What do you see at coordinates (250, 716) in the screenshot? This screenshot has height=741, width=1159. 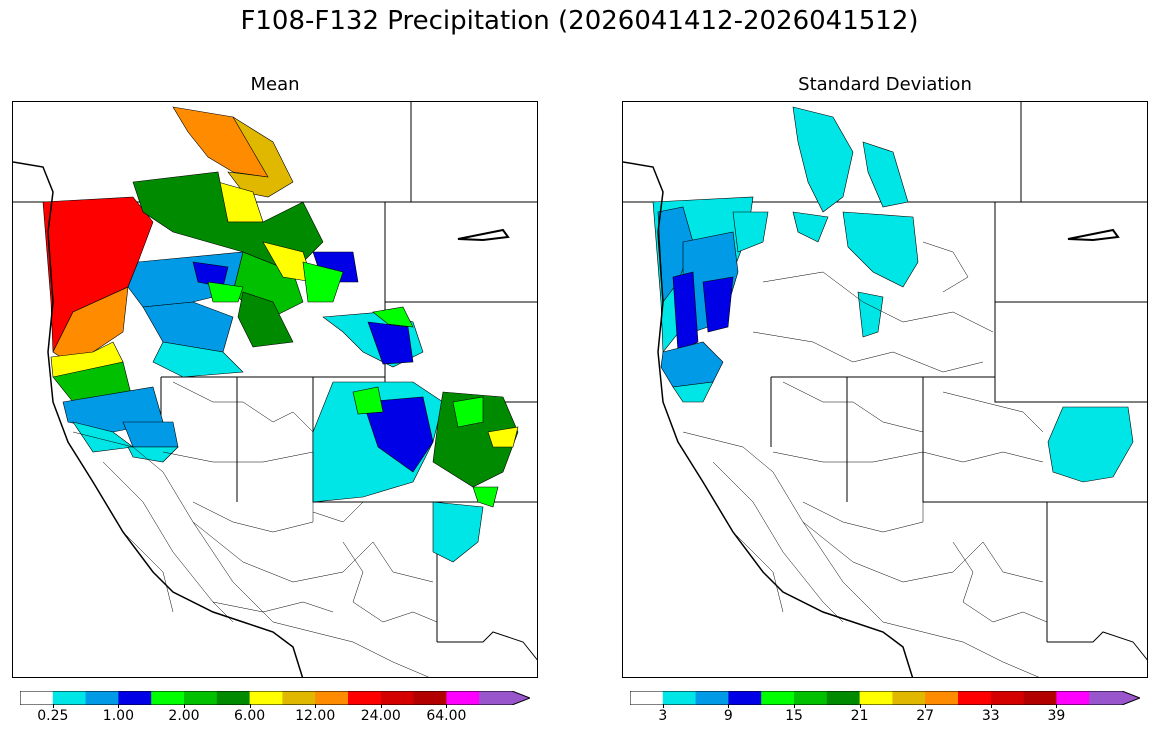 I see `colorbar-tick-label: 6.00` at bounding box center [250, 716].